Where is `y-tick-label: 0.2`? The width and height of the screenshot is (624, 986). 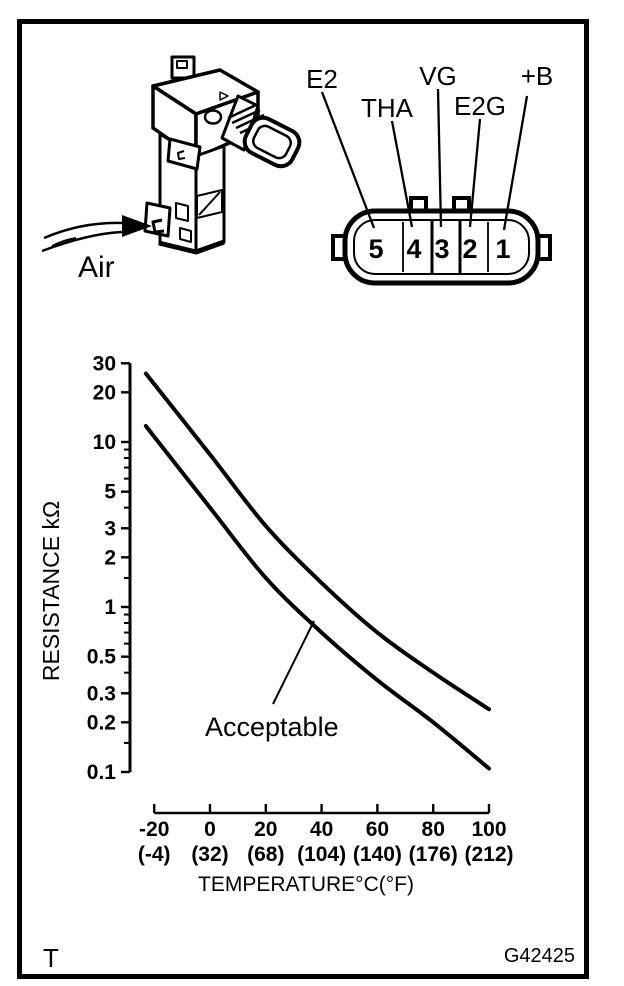 y-tick-label: 0.2 is located at coordinates (101, 722).